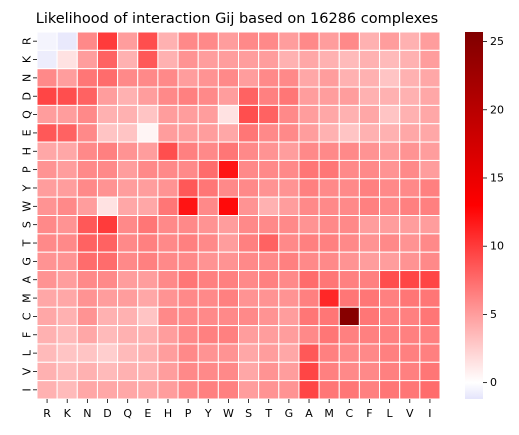 The image size is (519, 435). Describe the element at coordinates (289, 353) in the screenshot. I see `heatmap-cell-L-G` at that location.